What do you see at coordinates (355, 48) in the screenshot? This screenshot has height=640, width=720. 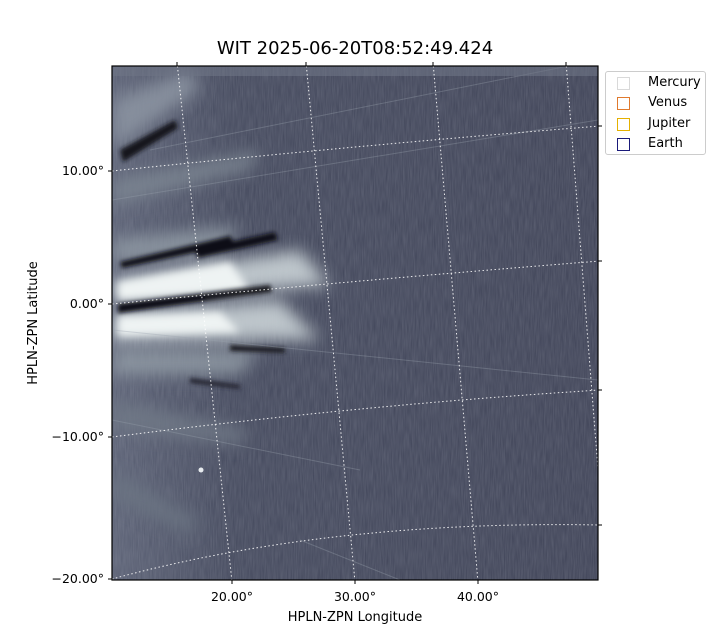 I see `chart-title: WIT 2025-06-20T08:52:49.424` at bounding box center [355, 48].